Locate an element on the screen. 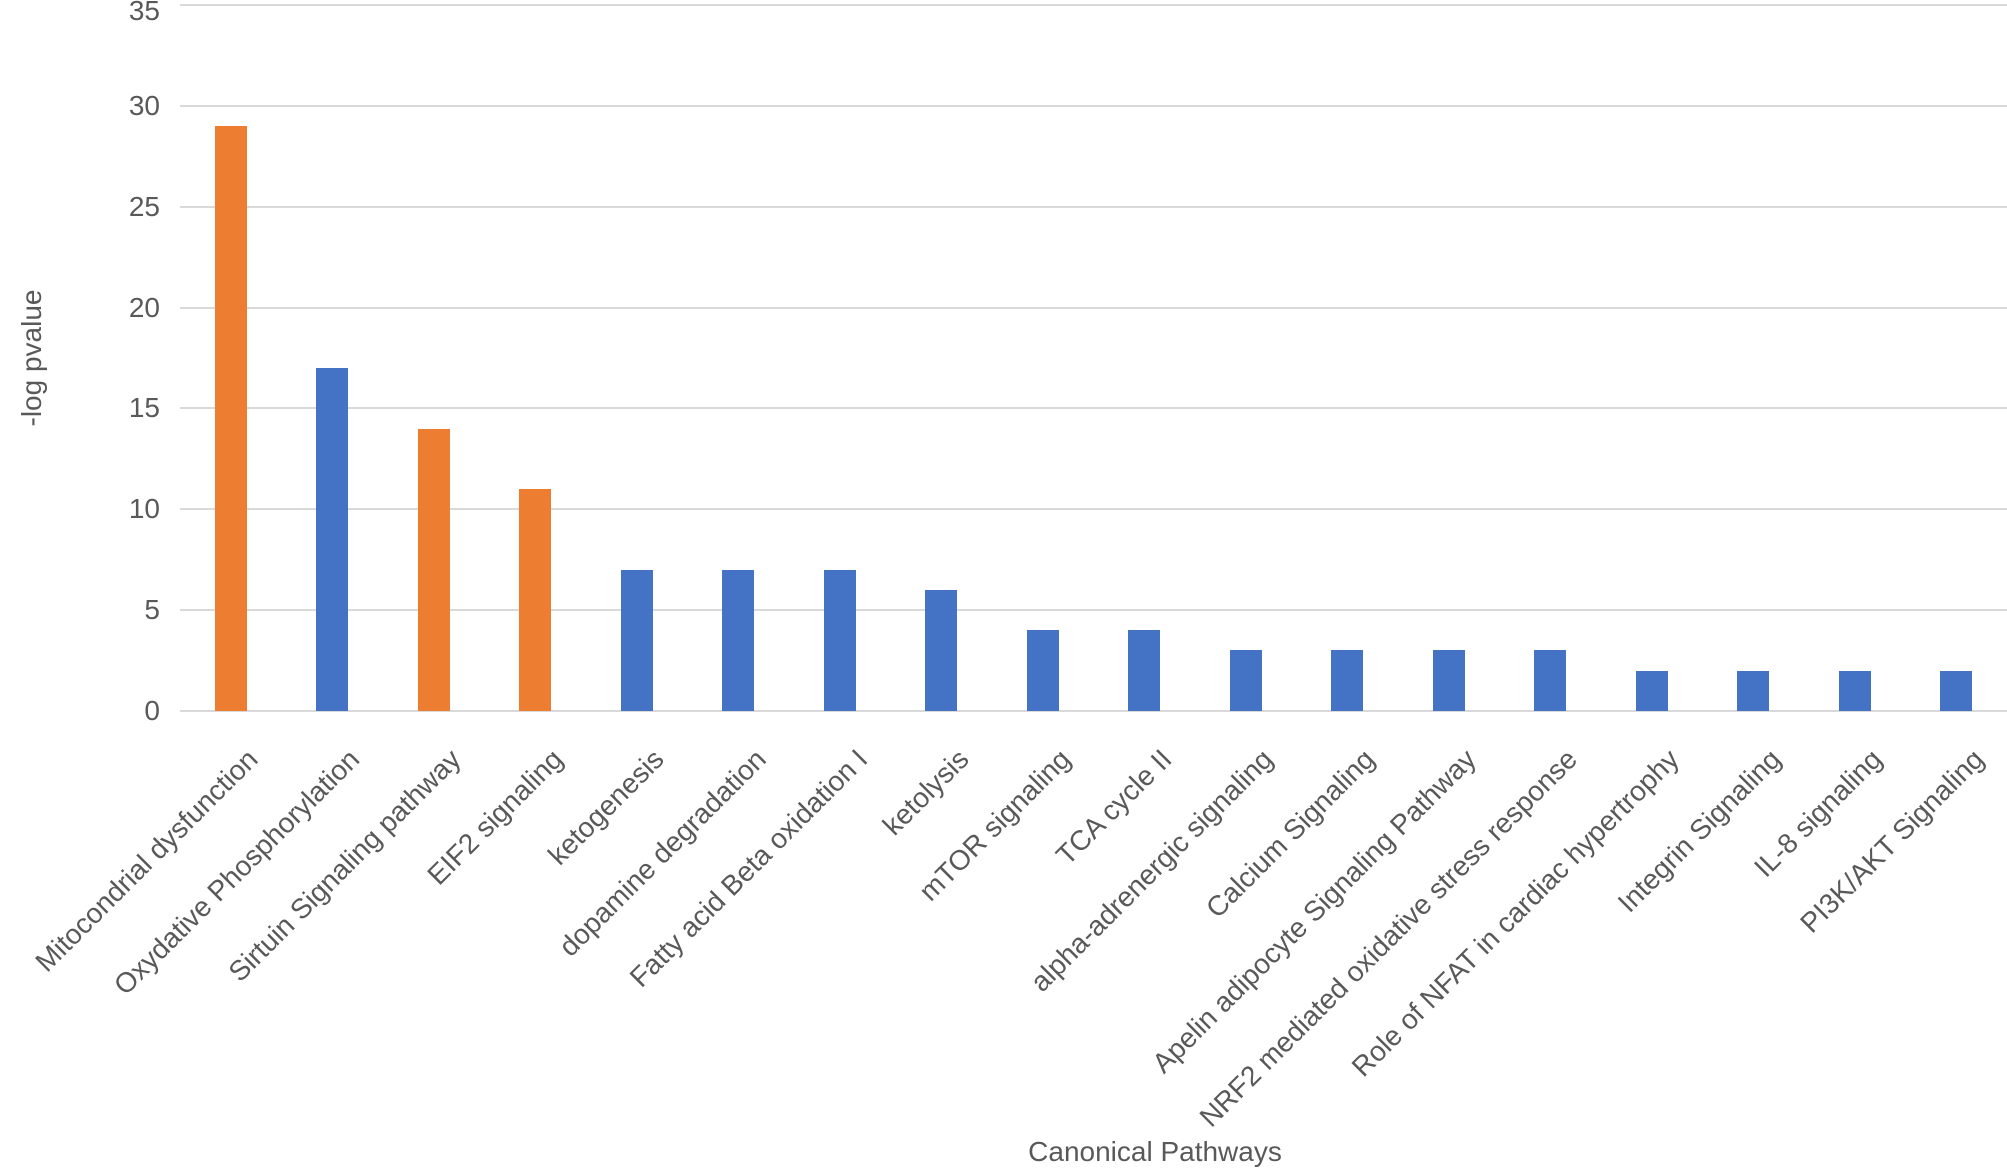  y-tick-label: 25 is located at coordinates (144, 206).